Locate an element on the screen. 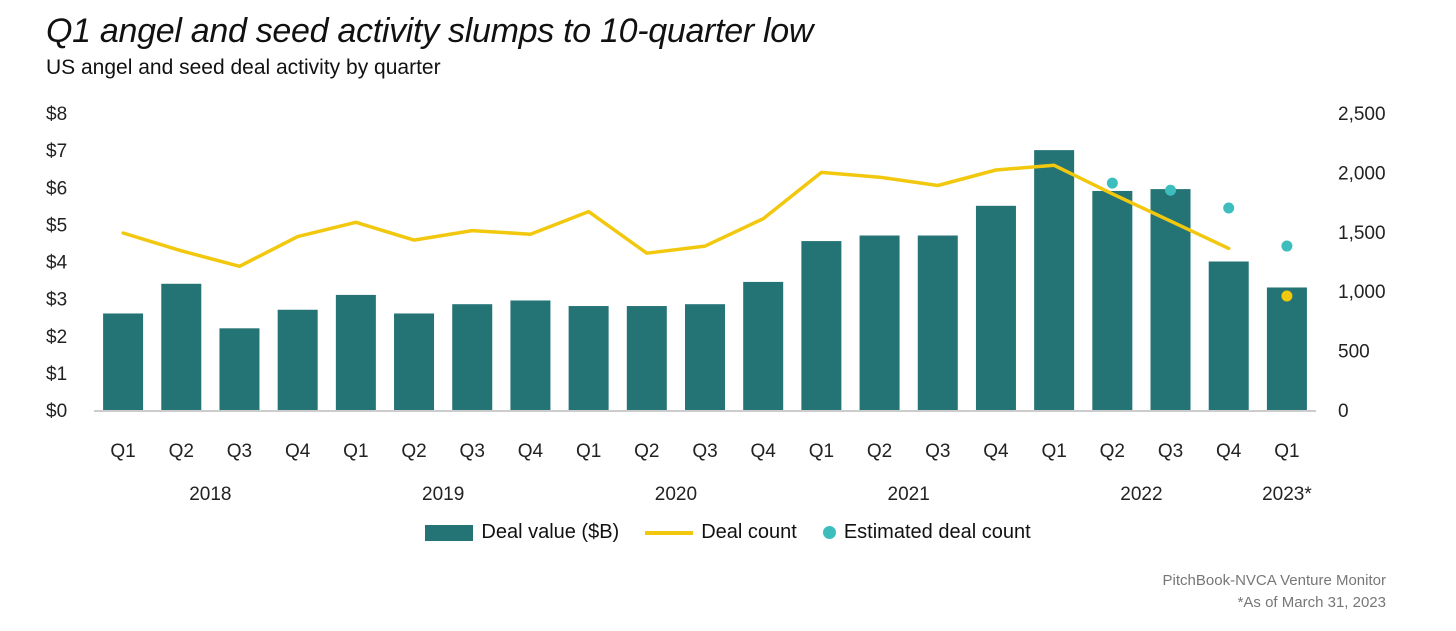 The width and height of the screenshot is (1456, 631). left-axis-tick-label: $4 is located at coordinates (57, 263).